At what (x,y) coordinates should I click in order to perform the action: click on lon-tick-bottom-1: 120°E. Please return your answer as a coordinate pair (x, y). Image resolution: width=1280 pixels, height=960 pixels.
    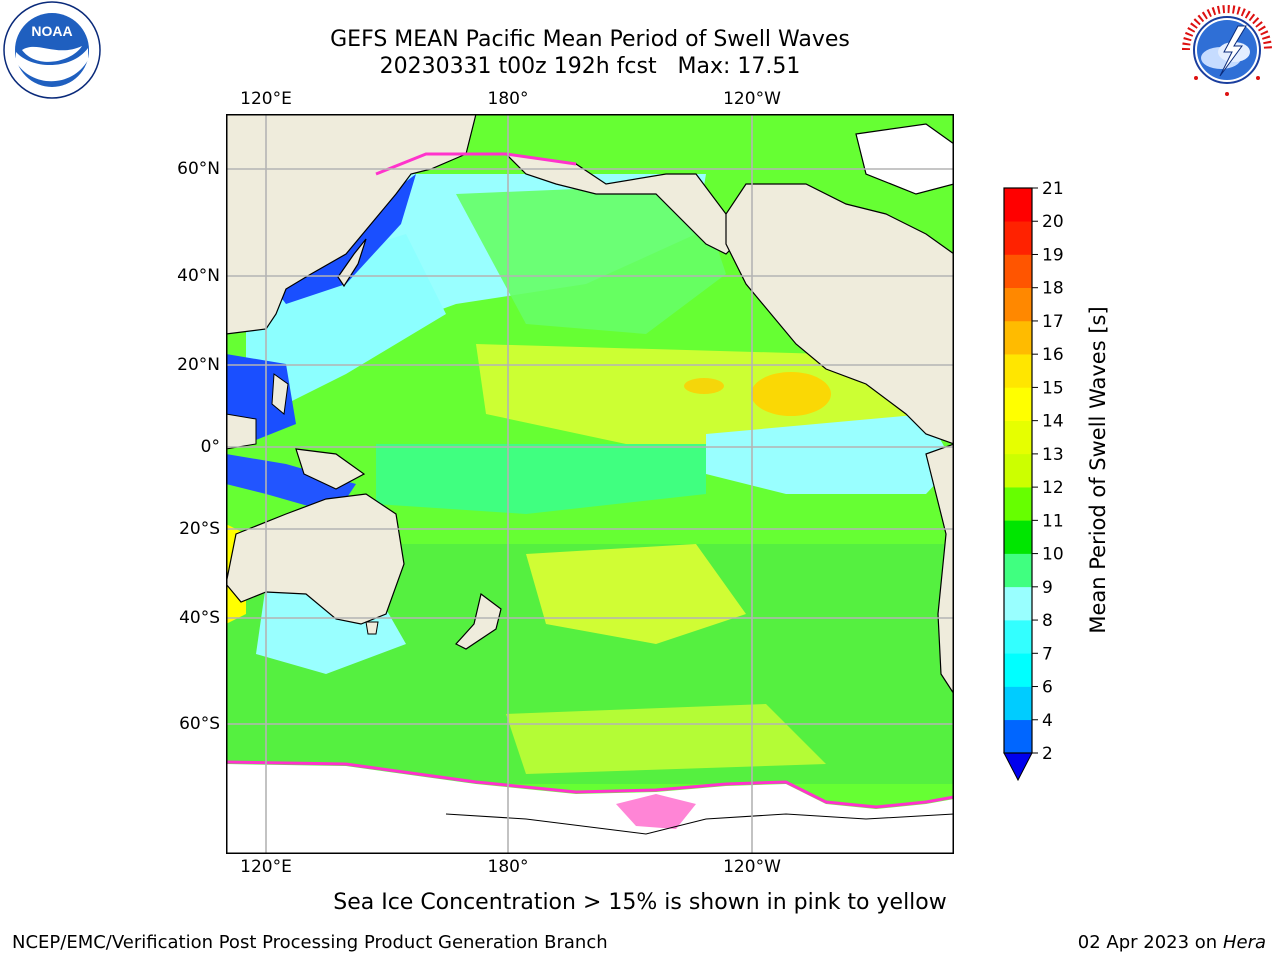
    Looking at the image, I should click on (266, 867).